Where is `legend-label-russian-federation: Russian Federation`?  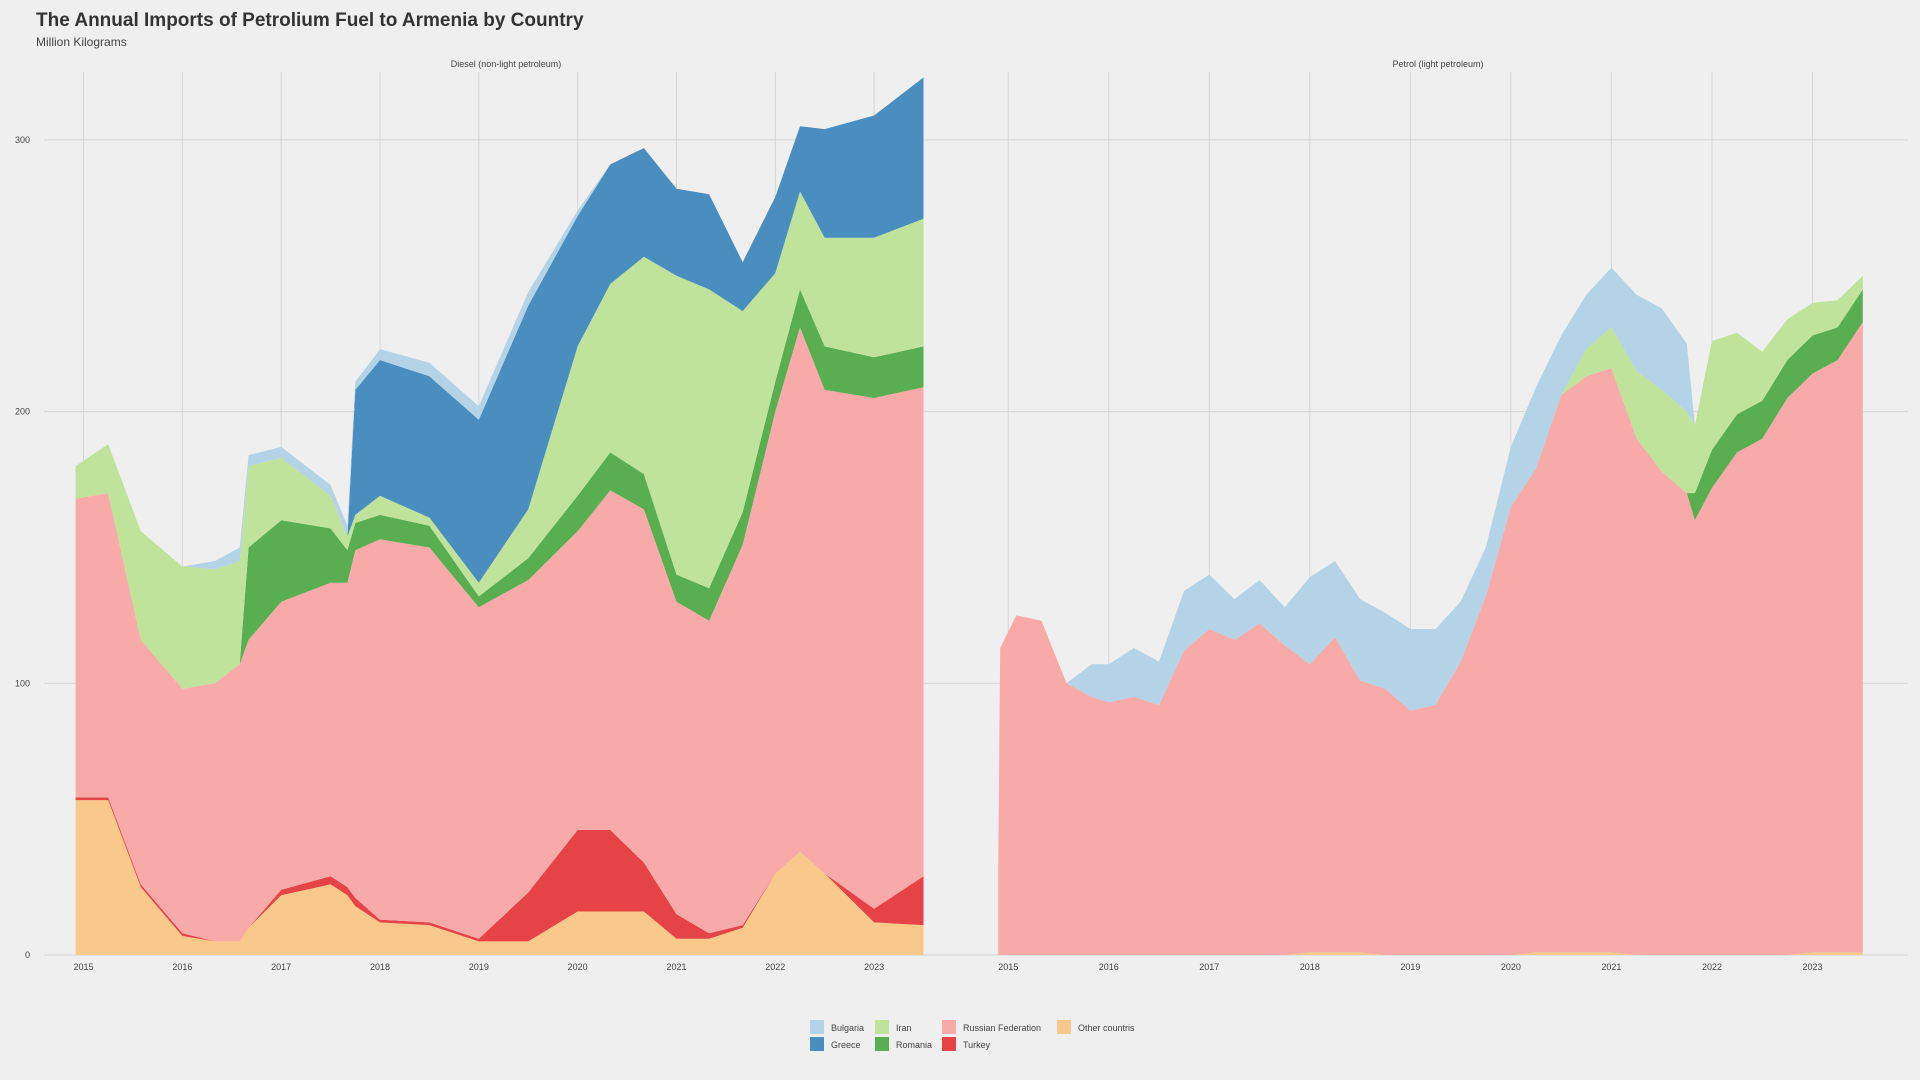
legend-label-russian-federation: Russian Federation is located at coordinates (1002, 1028).